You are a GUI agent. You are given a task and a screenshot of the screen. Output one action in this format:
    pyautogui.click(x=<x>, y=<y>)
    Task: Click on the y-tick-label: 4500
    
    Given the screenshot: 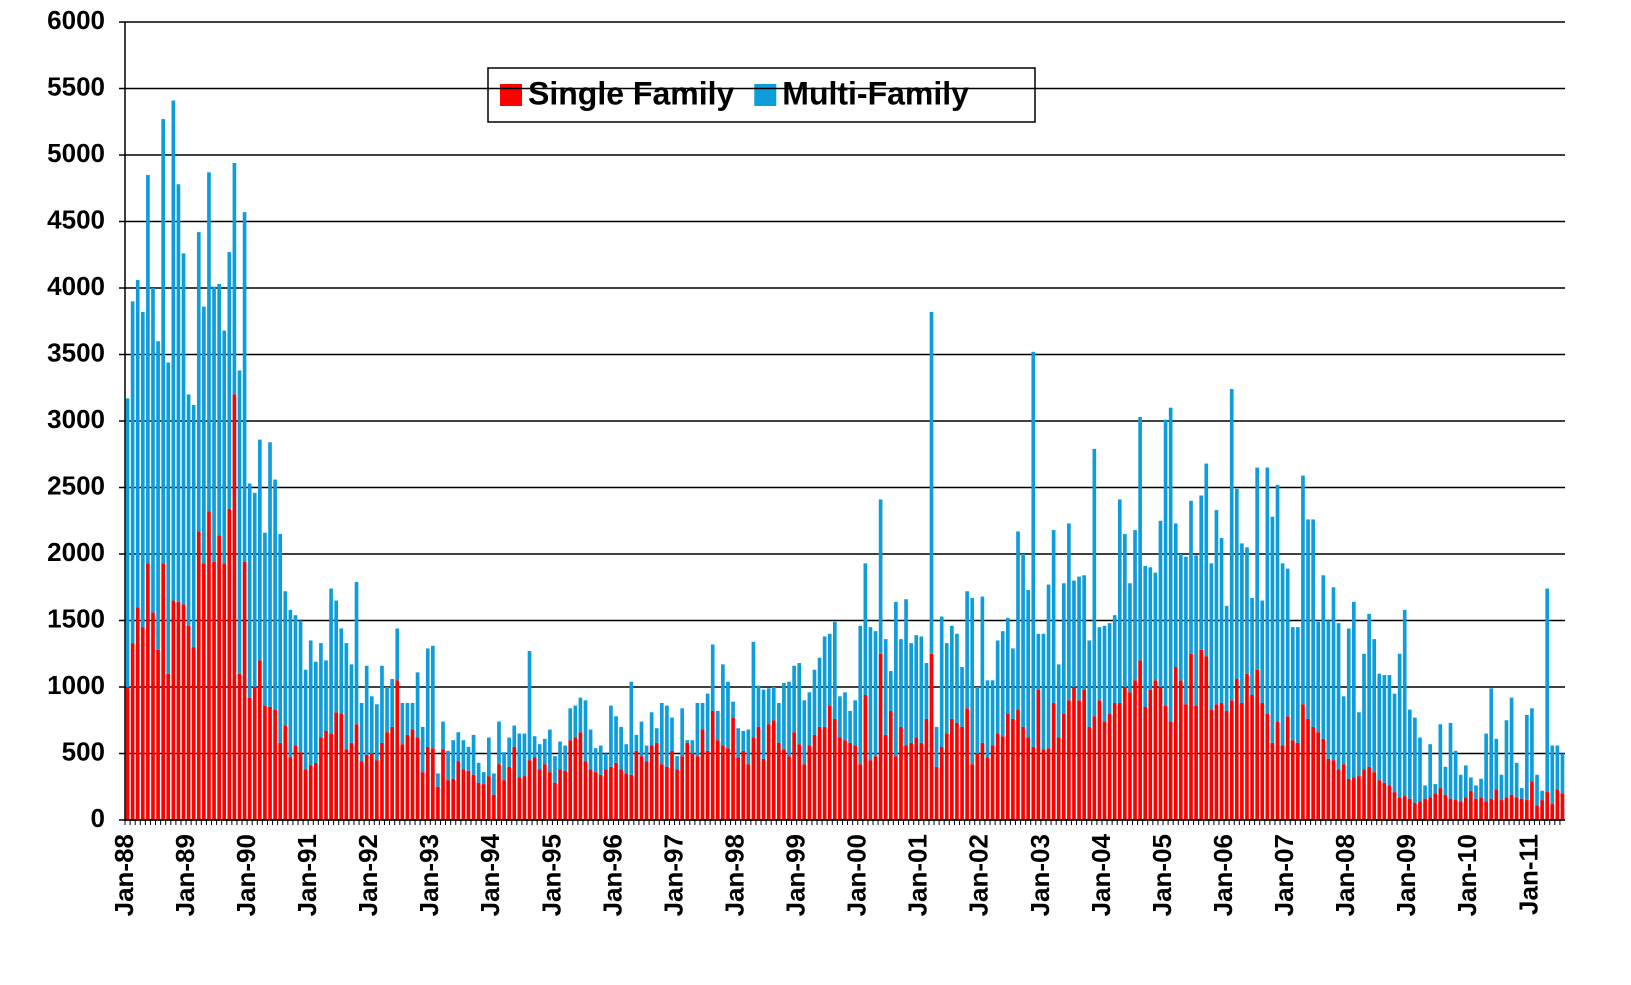 What is the action you would take?
    pyautogui.click(x=76, y=219)
    